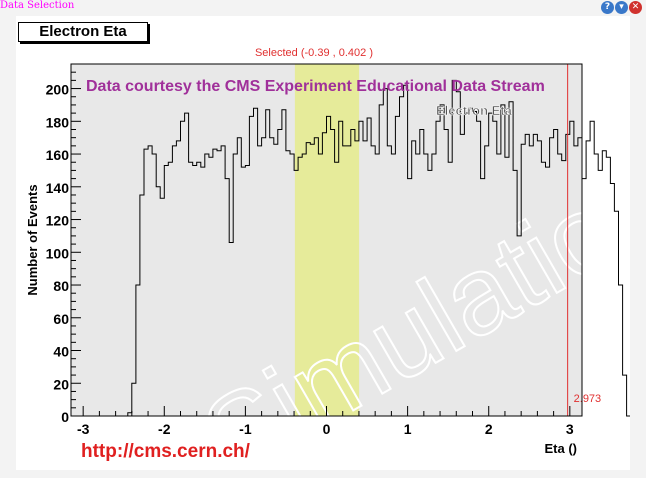 This screenshot has width=646, height=478. What do you see at coordinates (61, 384) in the screenshot?
I see `y-tick-label: 20` at bounding box center [61, 384].